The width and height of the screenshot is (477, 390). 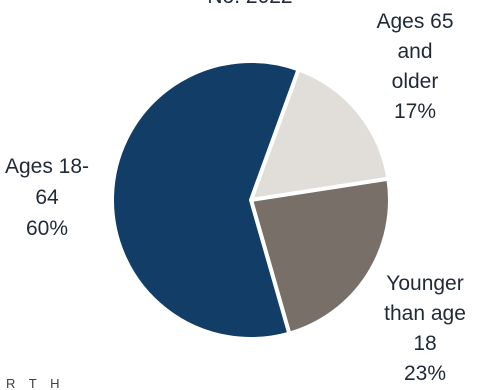 What do you see at coordinates (47, 166) in the screenshot?
I see `pie-slice-label-line: Ages 18-` at bounding box center [47, 166].